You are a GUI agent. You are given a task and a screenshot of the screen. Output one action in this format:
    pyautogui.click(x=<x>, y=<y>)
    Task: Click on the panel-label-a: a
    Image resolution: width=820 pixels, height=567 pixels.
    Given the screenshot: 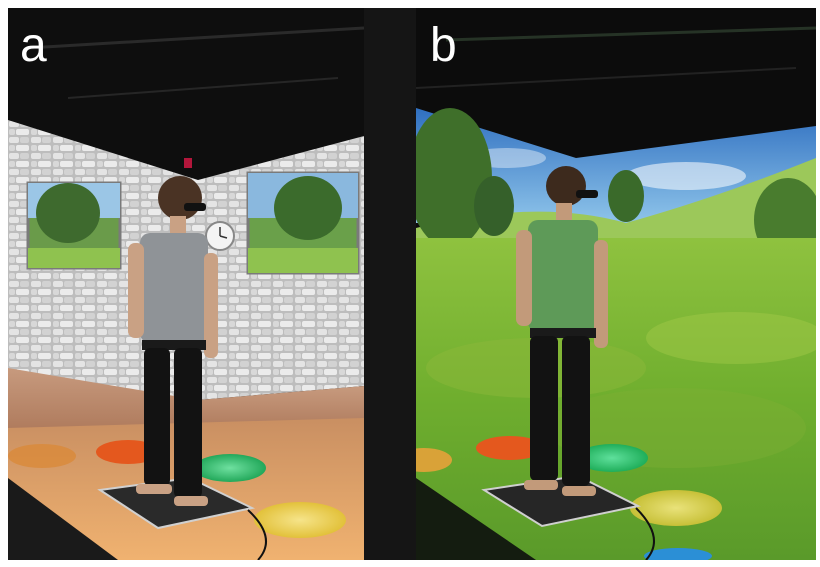 What is the action you would take?
    pyautogui.click(x=33, y=45)
    